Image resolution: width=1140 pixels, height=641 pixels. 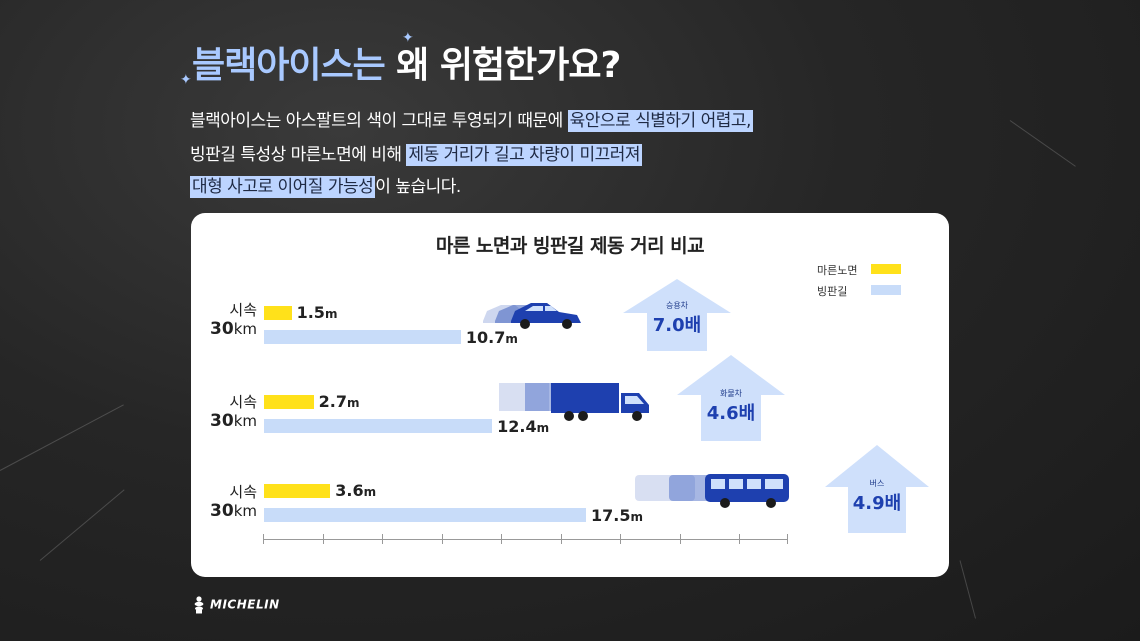 What do you see at coordinates (379, 121) in the screenshot?
I see `description-text: 블랙아이스는 아스팔트의 색이 그대로 투영되기 때문에` at bounding box center [379, 121].